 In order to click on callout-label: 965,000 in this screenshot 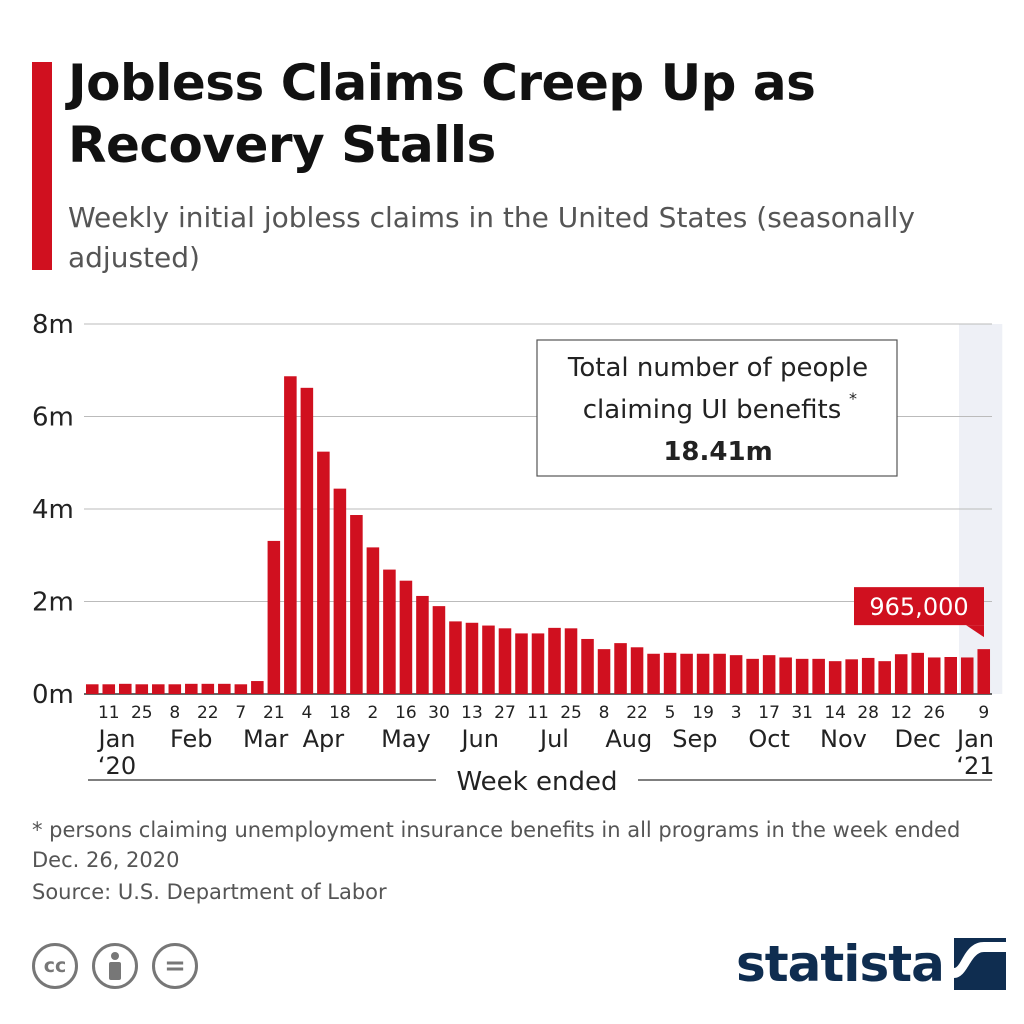, I will do `click(918, 607)`.